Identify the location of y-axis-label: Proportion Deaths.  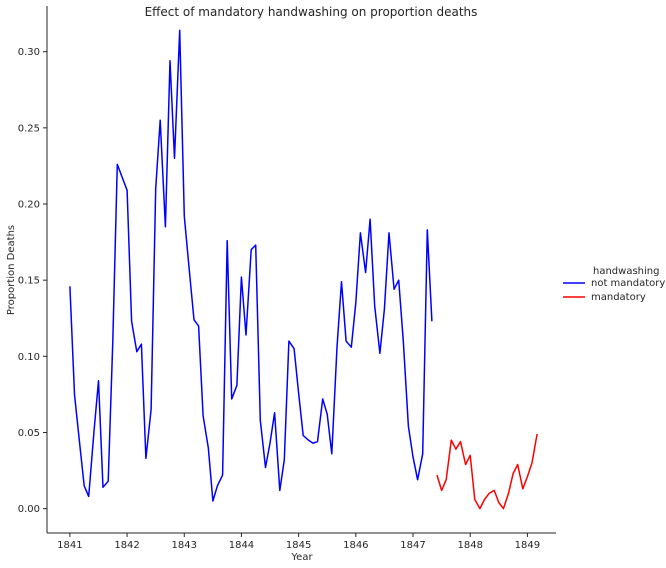
(11, 270).